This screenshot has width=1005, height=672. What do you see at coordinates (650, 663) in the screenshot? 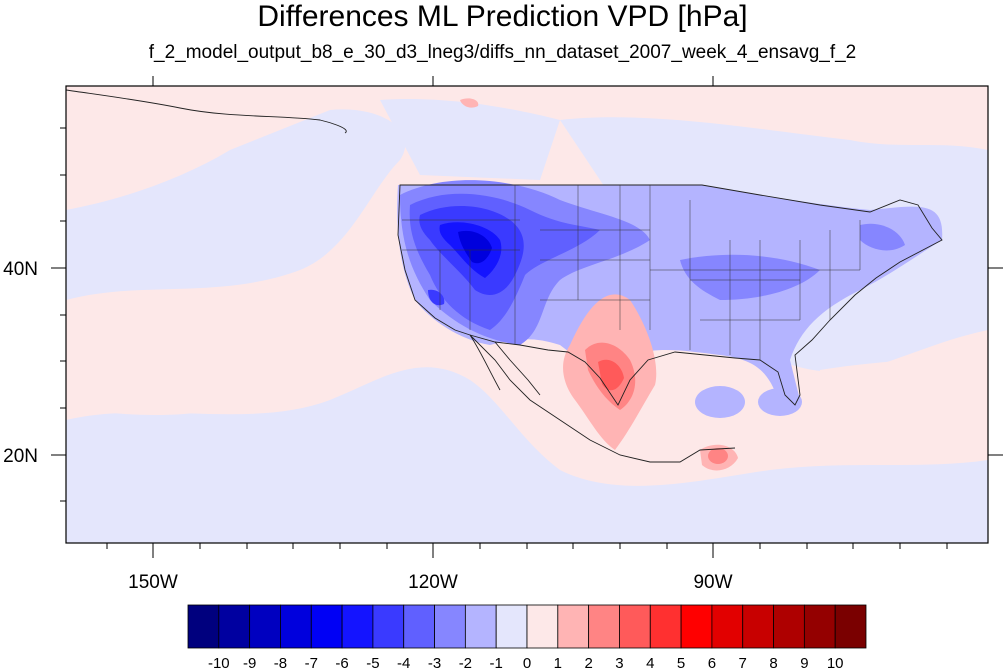
I see `colorbar-label: 4` at bounding box center [650, 663].